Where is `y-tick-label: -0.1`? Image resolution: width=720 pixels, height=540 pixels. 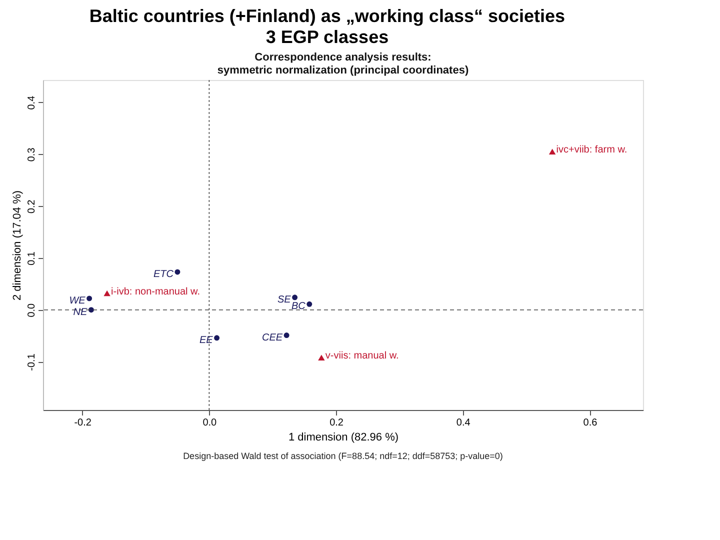
y-tick-label: -0.1 is located at coordinates (32, 362).